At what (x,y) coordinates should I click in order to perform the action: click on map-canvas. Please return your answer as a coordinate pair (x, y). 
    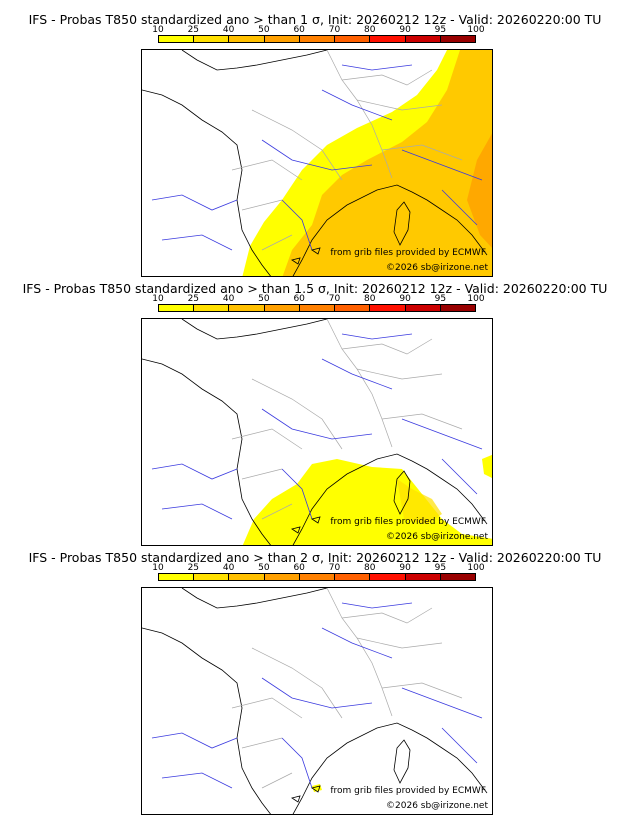
    Looking at the image, I should click on (315, 701).